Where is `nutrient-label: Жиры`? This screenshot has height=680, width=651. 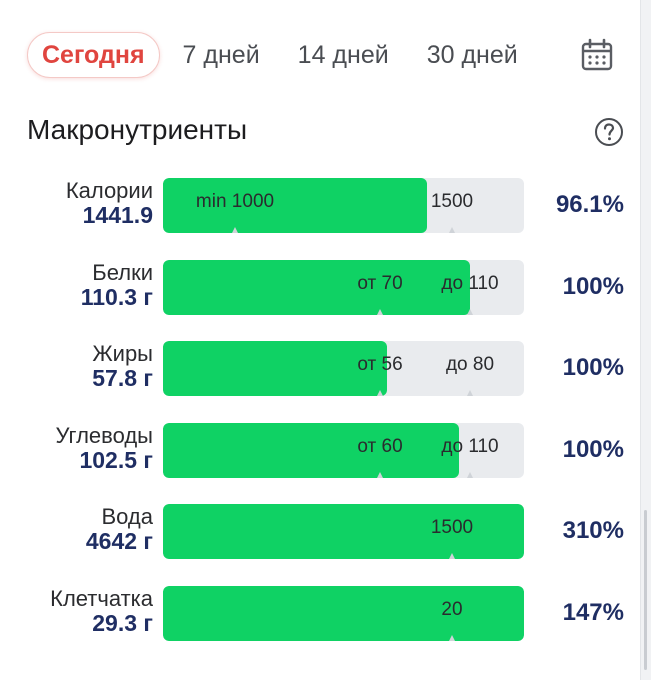
nutrient-label: Жиры is located at coordinates (122, 353).